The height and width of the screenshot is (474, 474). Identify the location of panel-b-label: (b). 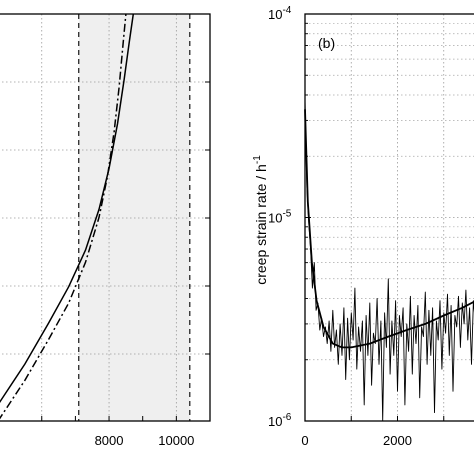
(326, 43).